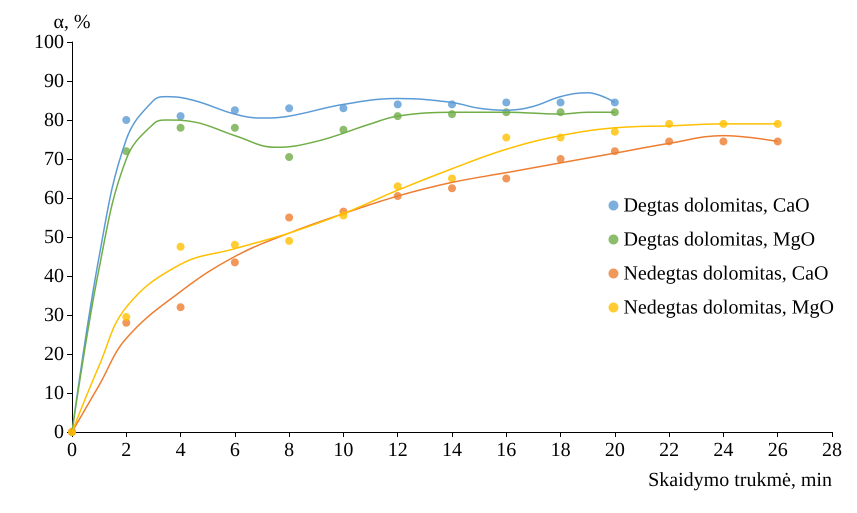  Describe the element at coordinates (235, 450) in the screenshot. I see `x-tick-label: 6` at that location.